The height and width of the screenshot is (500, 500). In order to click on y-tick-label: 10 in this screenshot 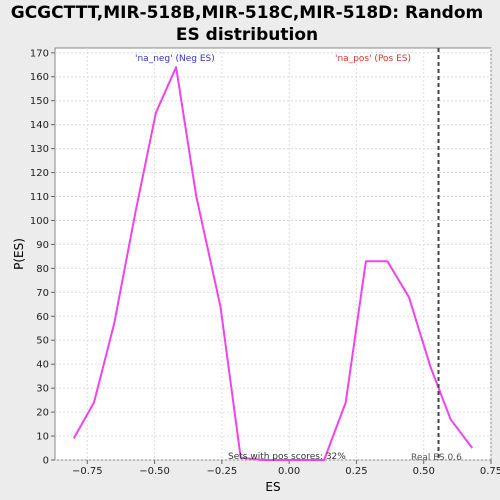, I will do `click(42, 437)`.